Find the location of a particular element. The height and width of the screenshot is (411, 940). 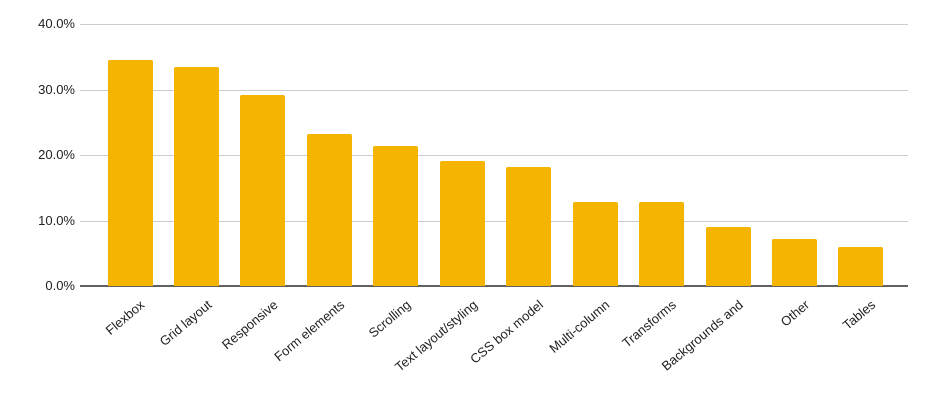

bar-css-box-model is located at coordinates (529, 226).